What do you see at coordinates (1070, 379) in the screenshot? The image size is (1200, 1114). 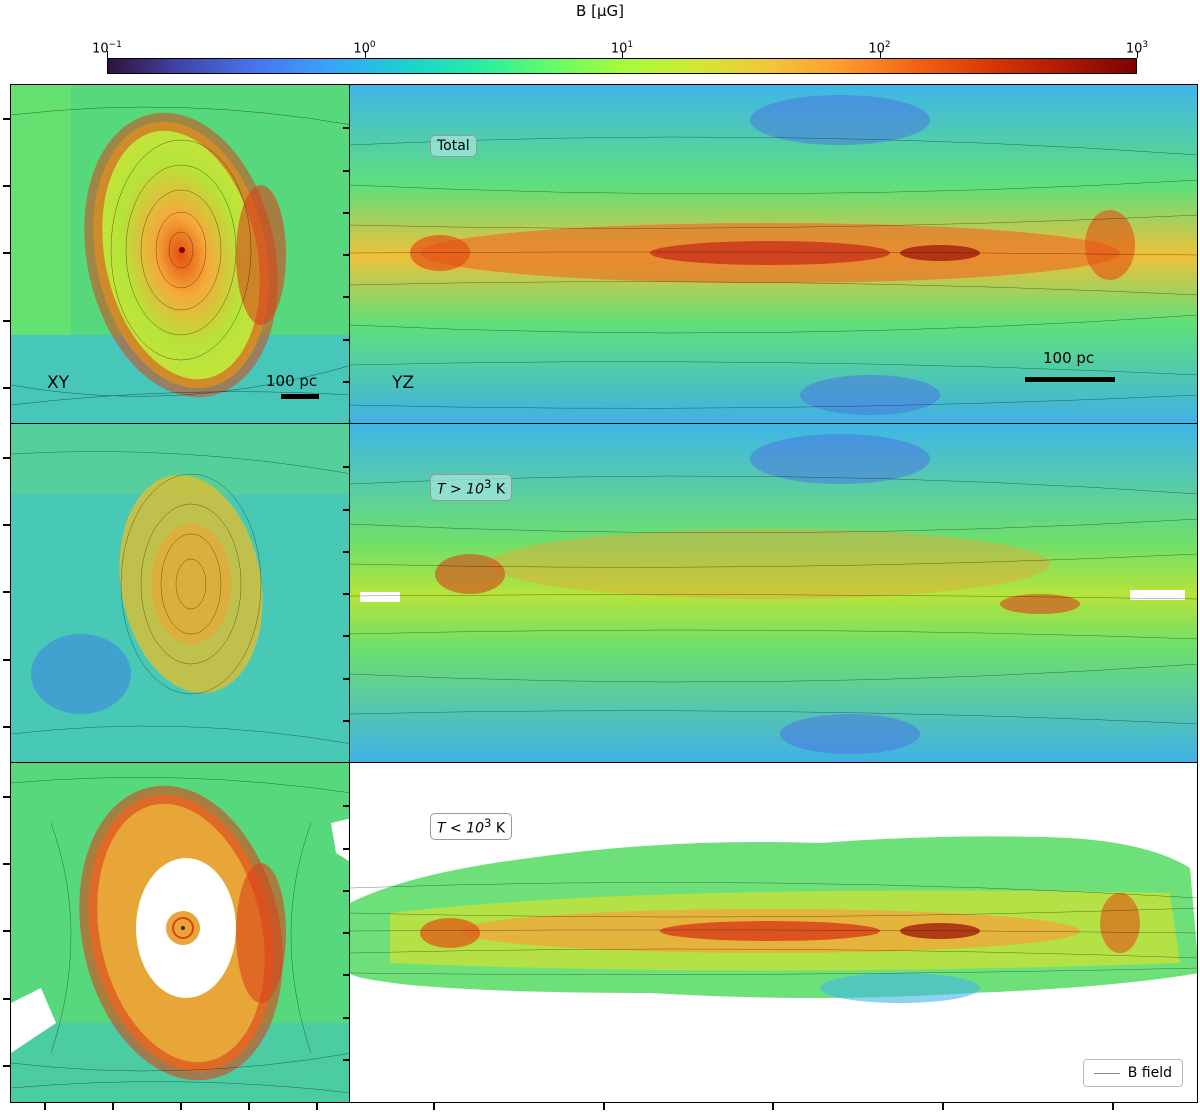 I see `scalebar-yz` at bounding box center [1070, 379].